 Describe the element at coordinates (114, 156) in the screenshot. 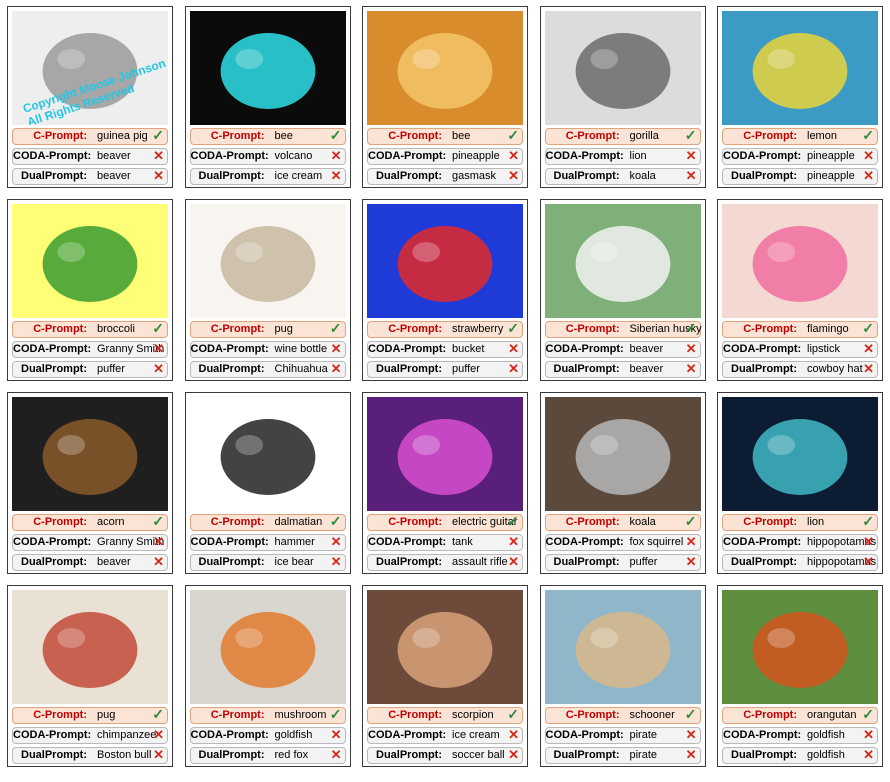

I see `predicted-class: beaver` at that location.